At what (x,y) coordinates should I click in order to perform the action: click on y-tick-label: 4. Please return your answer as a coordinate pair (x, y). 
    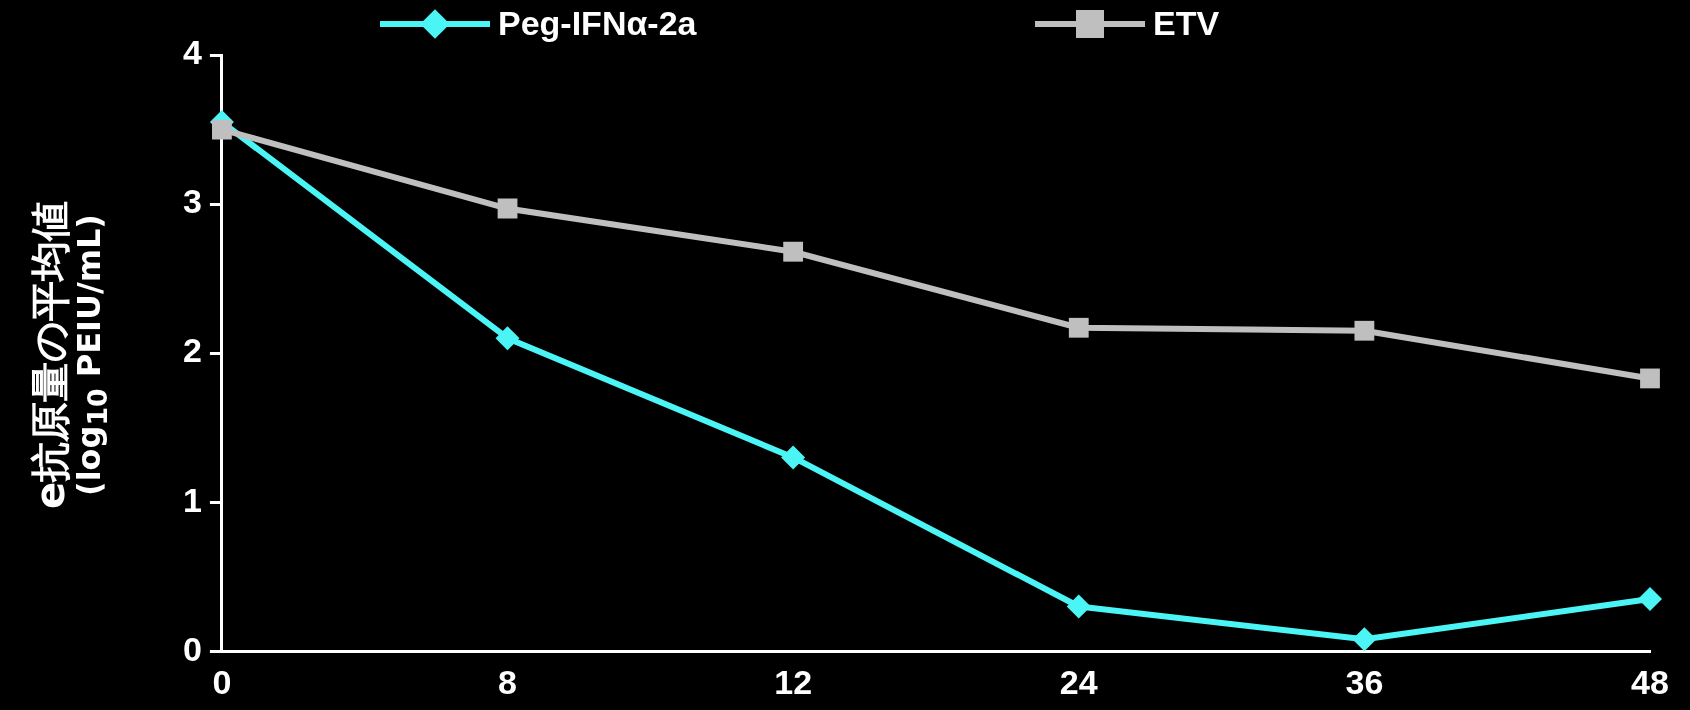
    Looking at the image, I should click on (192, 52).